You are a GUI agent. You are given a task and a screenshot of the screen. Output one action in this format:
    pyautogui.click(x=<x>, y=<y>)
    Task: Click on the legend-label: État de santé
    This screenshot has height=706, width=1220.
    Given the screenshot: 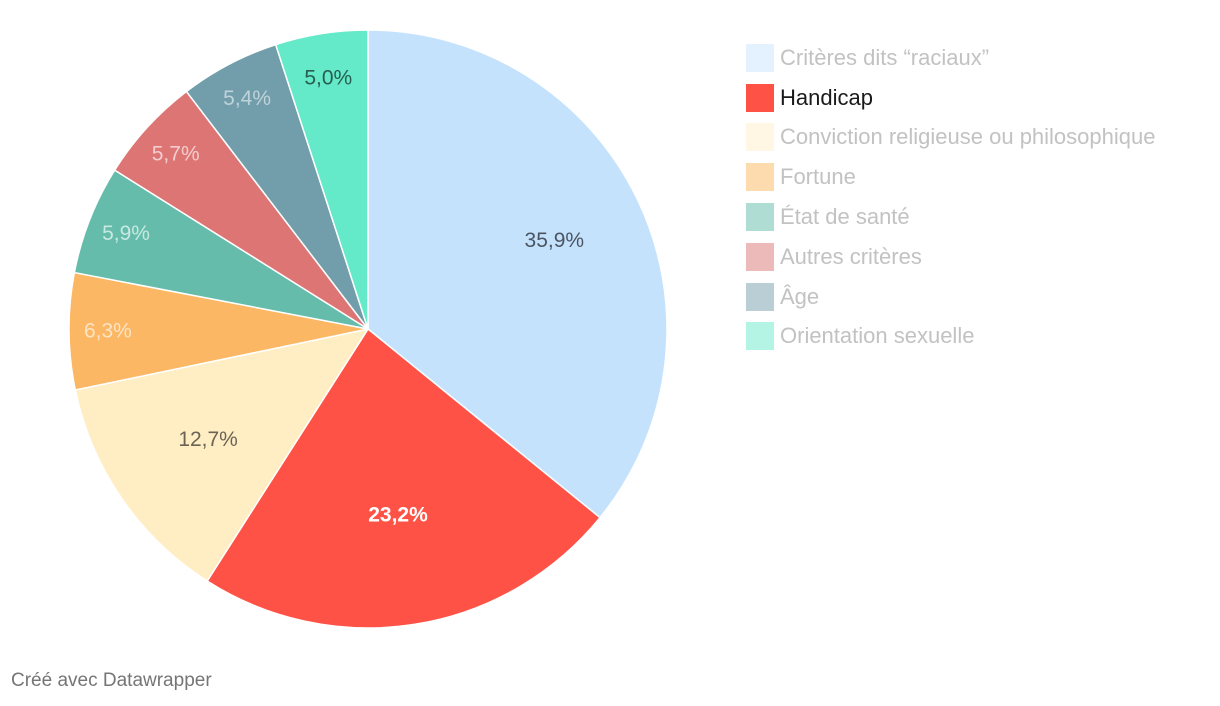 What is the action you would take?
    pyautogui.click(x=845, y=217)
    